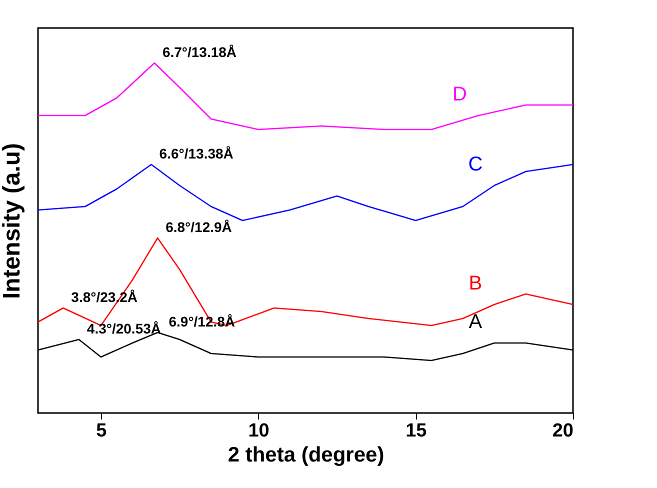 The width and height of the screenshot is (657, 488). Describe the element at coordinates (199, 52) in the screenshot. I see `annotation: 6.7°/13.18Å` at that location.